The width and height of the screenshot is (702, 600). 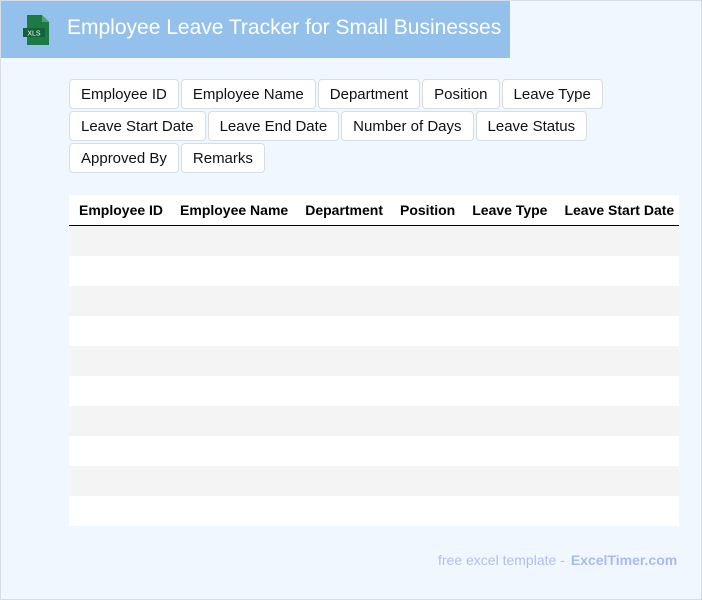 I want to click on field-chip: Approved By, so click(x=124, y=158).